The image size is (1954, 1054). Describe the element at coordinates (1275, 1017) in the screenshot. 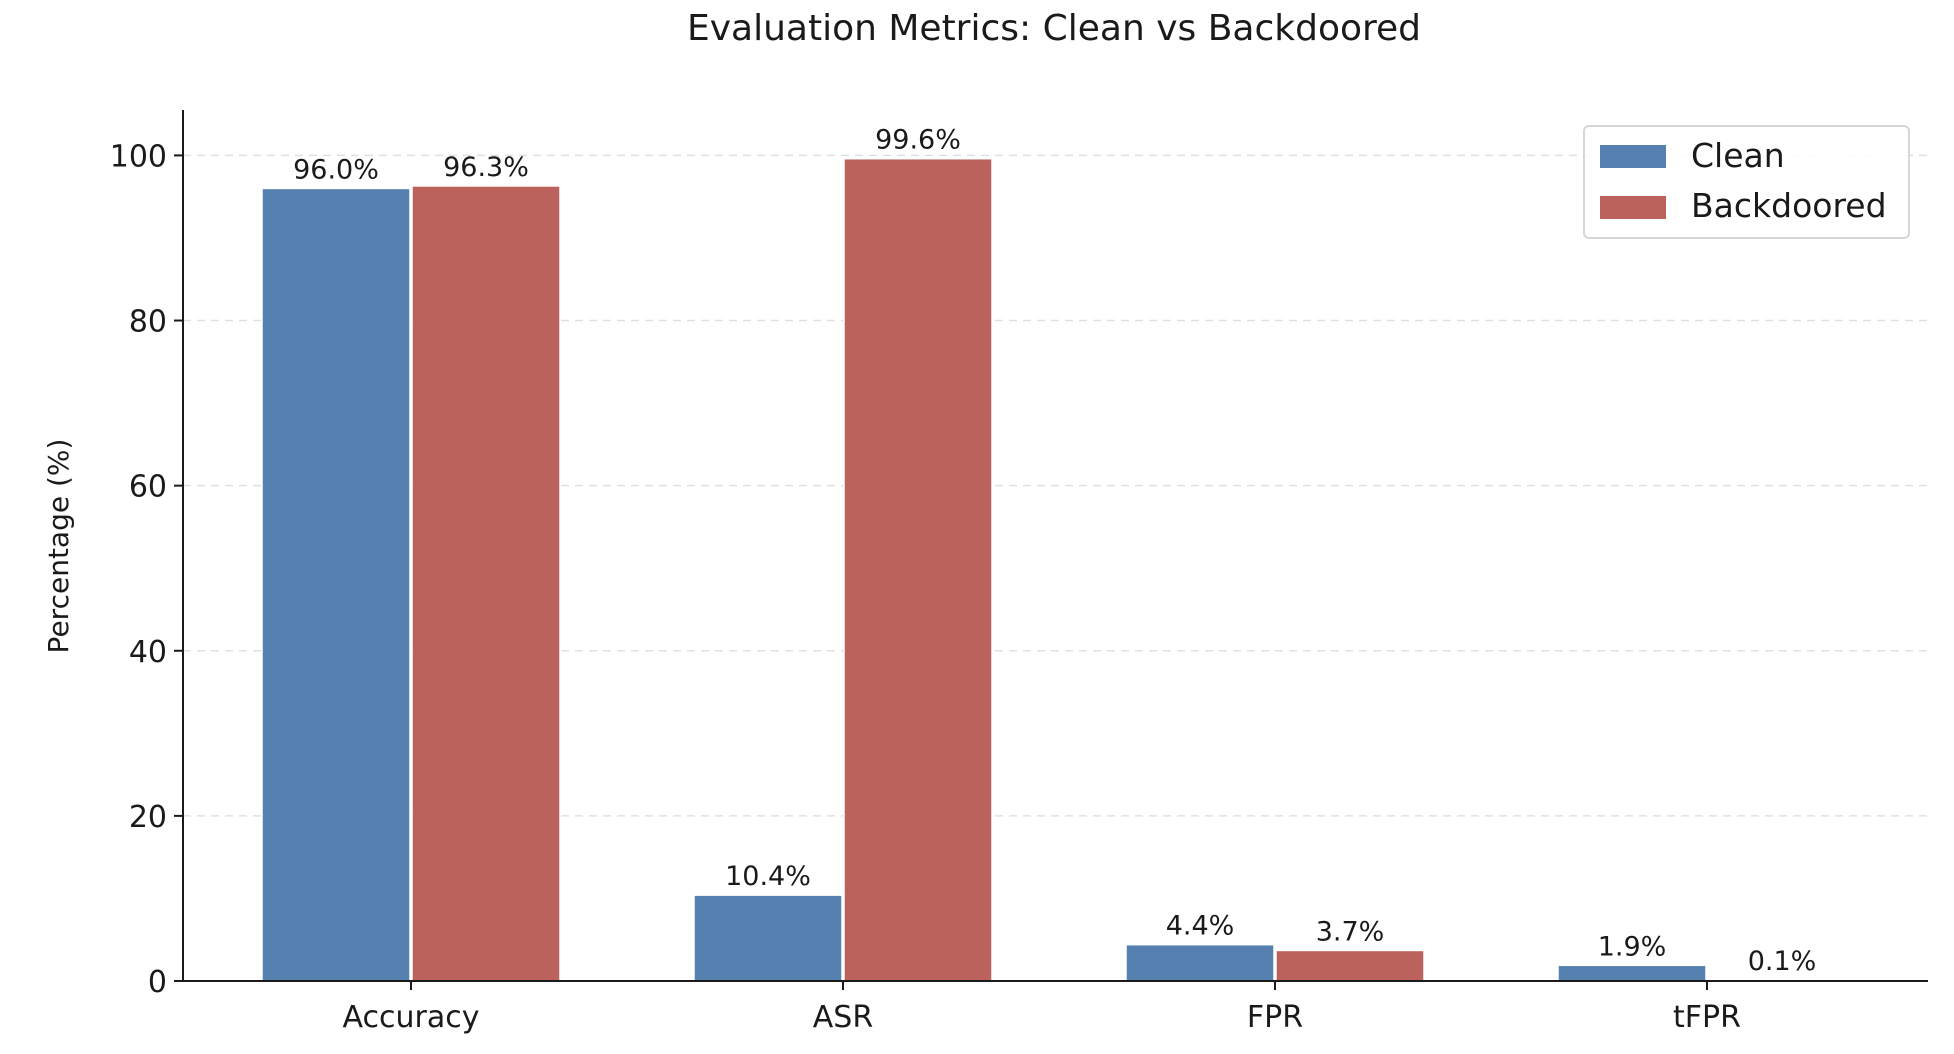

I see `x-tick-label-fpr: FPR` at that location.